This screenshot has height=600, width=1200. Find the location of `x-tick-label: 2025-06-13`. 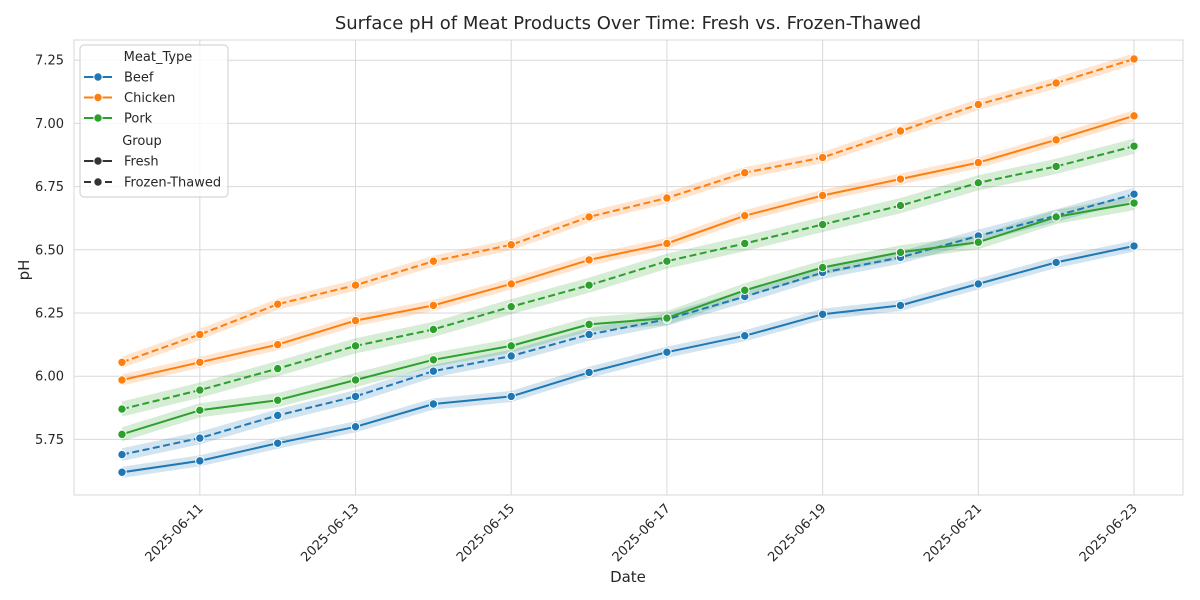

x-tick-label: 2025-06-13 is located at coordinates (330, 533).